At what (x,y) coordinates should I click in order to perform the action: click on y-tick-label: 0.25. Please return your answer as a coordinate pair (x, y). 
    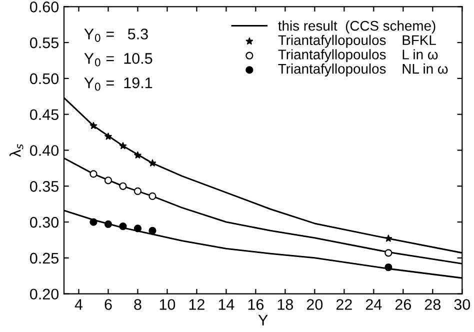
    Looking at the image, I should click on (44, 258).